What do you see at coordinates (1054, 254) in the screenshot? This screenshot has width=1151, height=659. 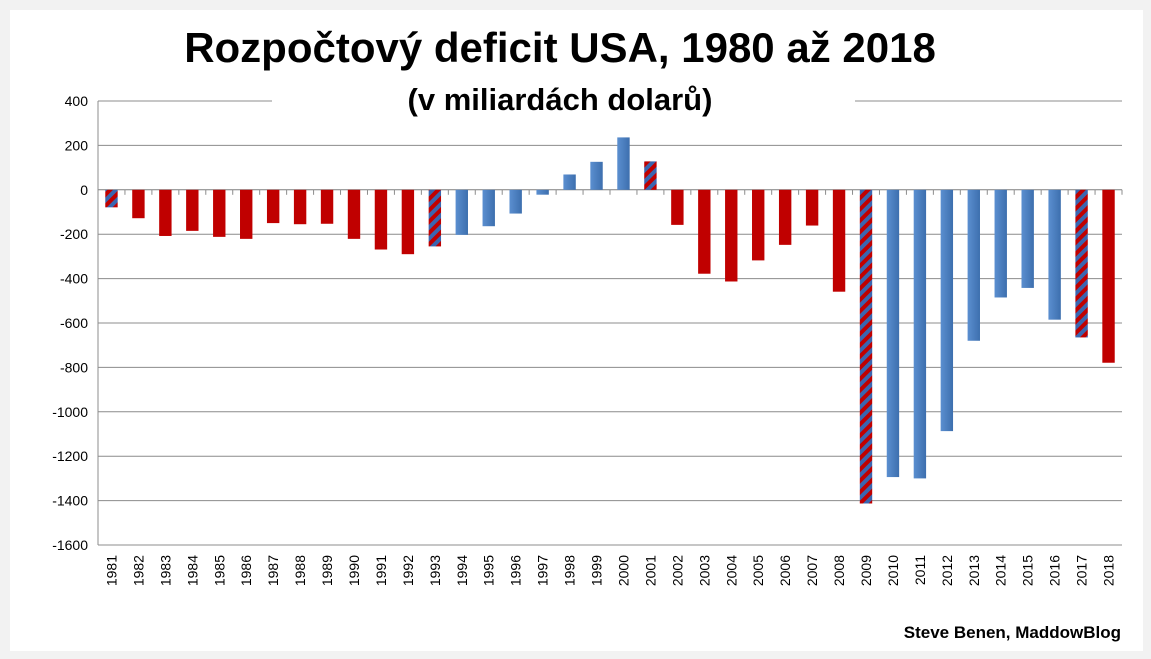 I see `bar-2016` at bounding box center [1054, 254].